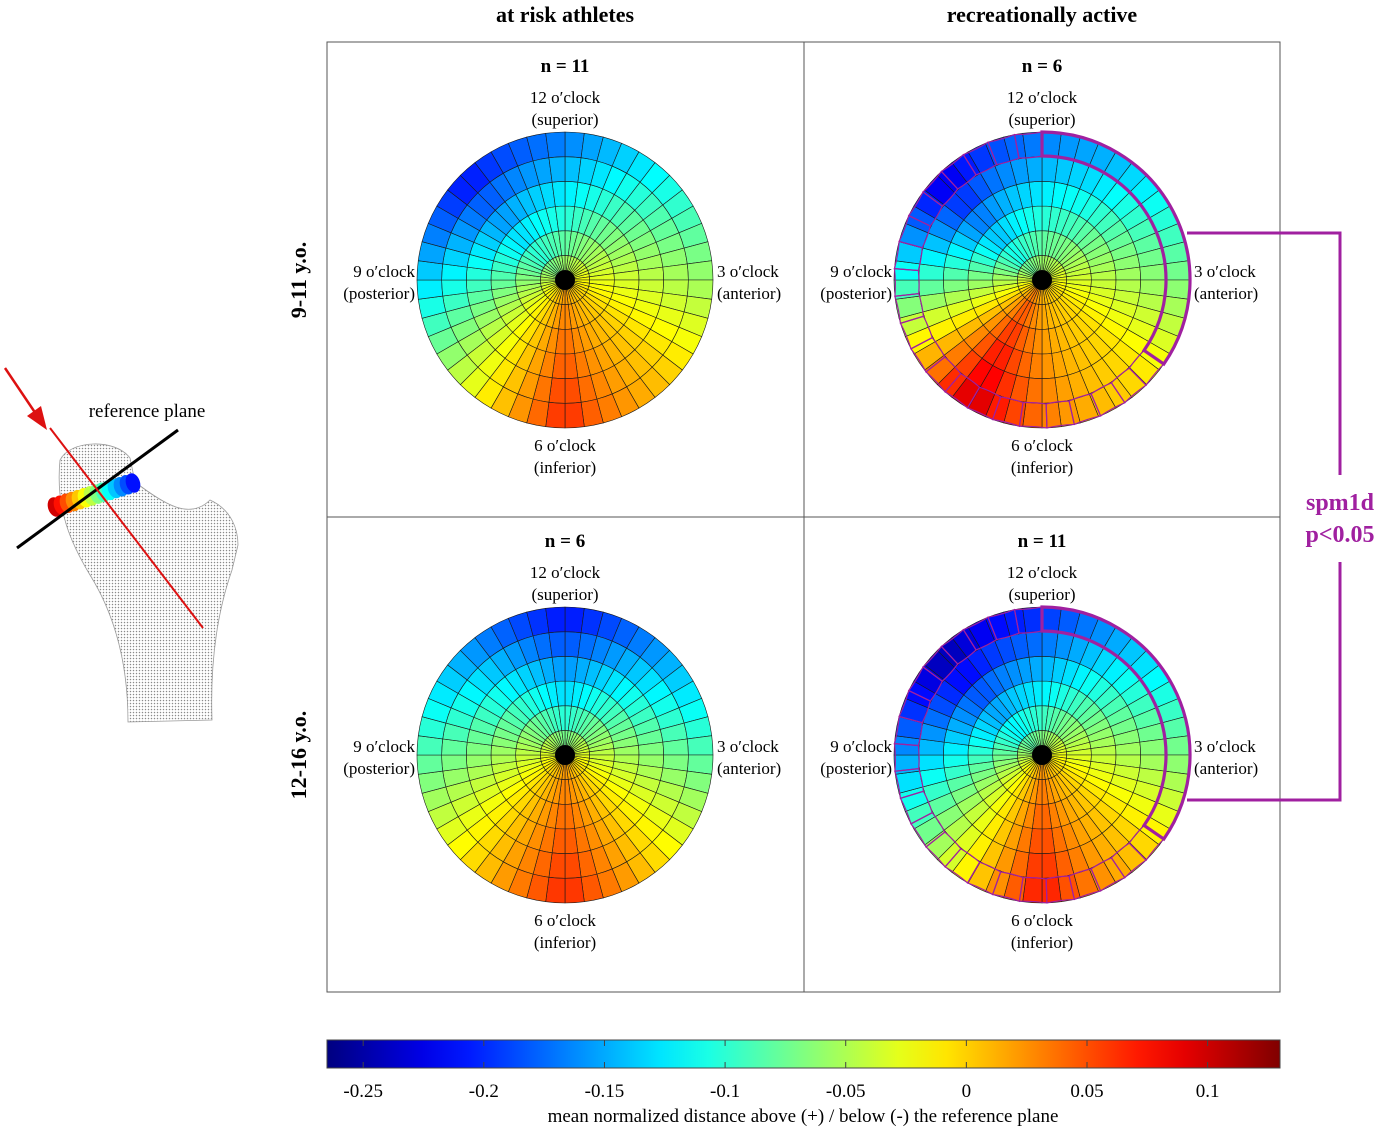 The image size is (1383, 1131). What do you see at coordinates (1208, 1091) in the screenshot?
I see `colorbar-tick-label: 0.1` at bounding box center [1208, 1091].